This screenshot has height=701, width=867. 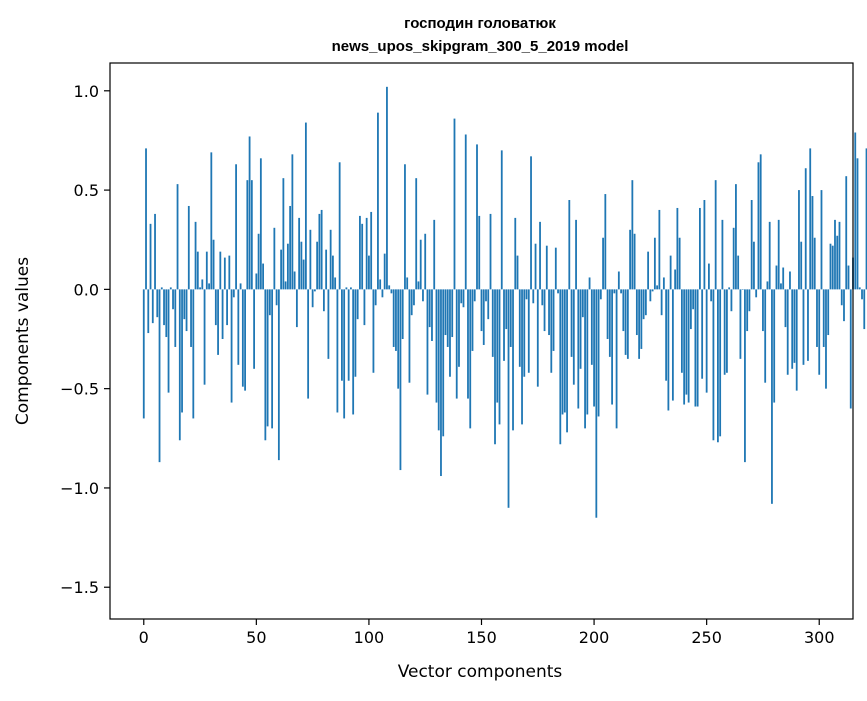 I want to click on x-axis-ticks: 0 50 100 150 200 250 300, so click(x=487, y=633).